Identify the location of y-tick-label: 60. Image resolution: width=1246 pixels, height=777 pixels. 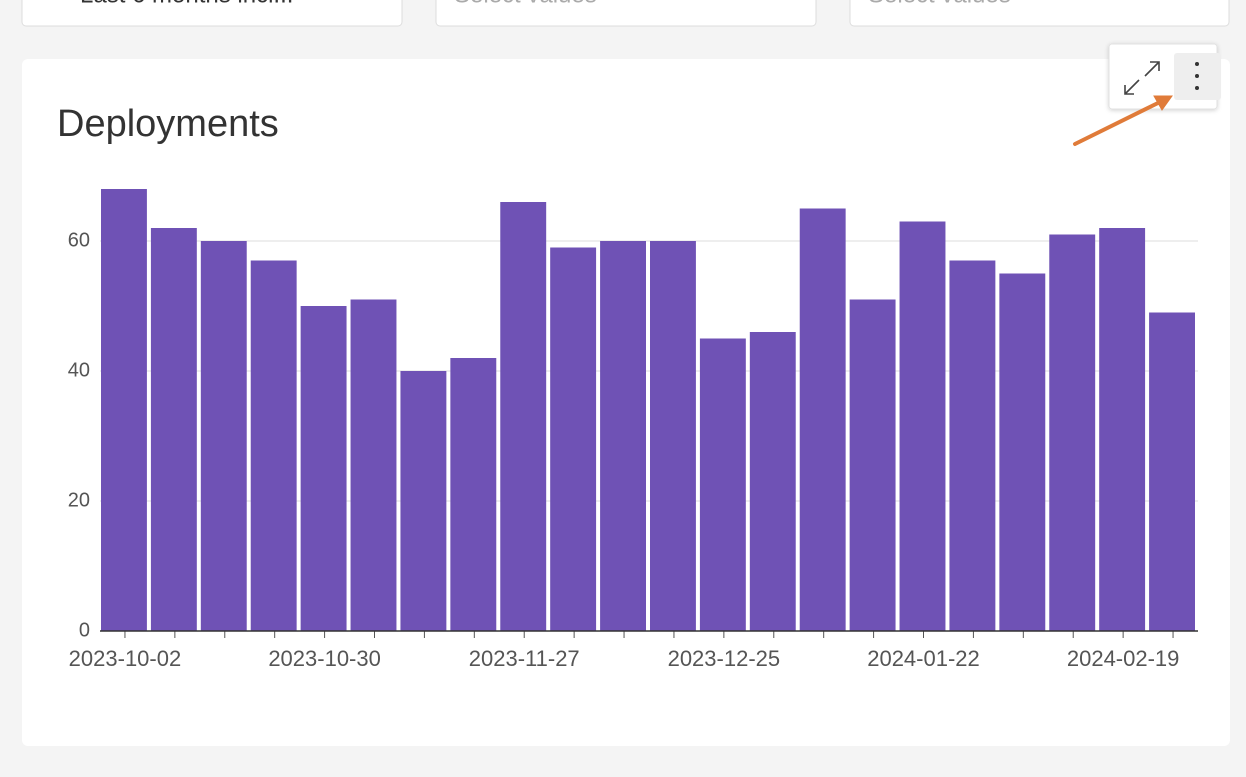
(79, 240).